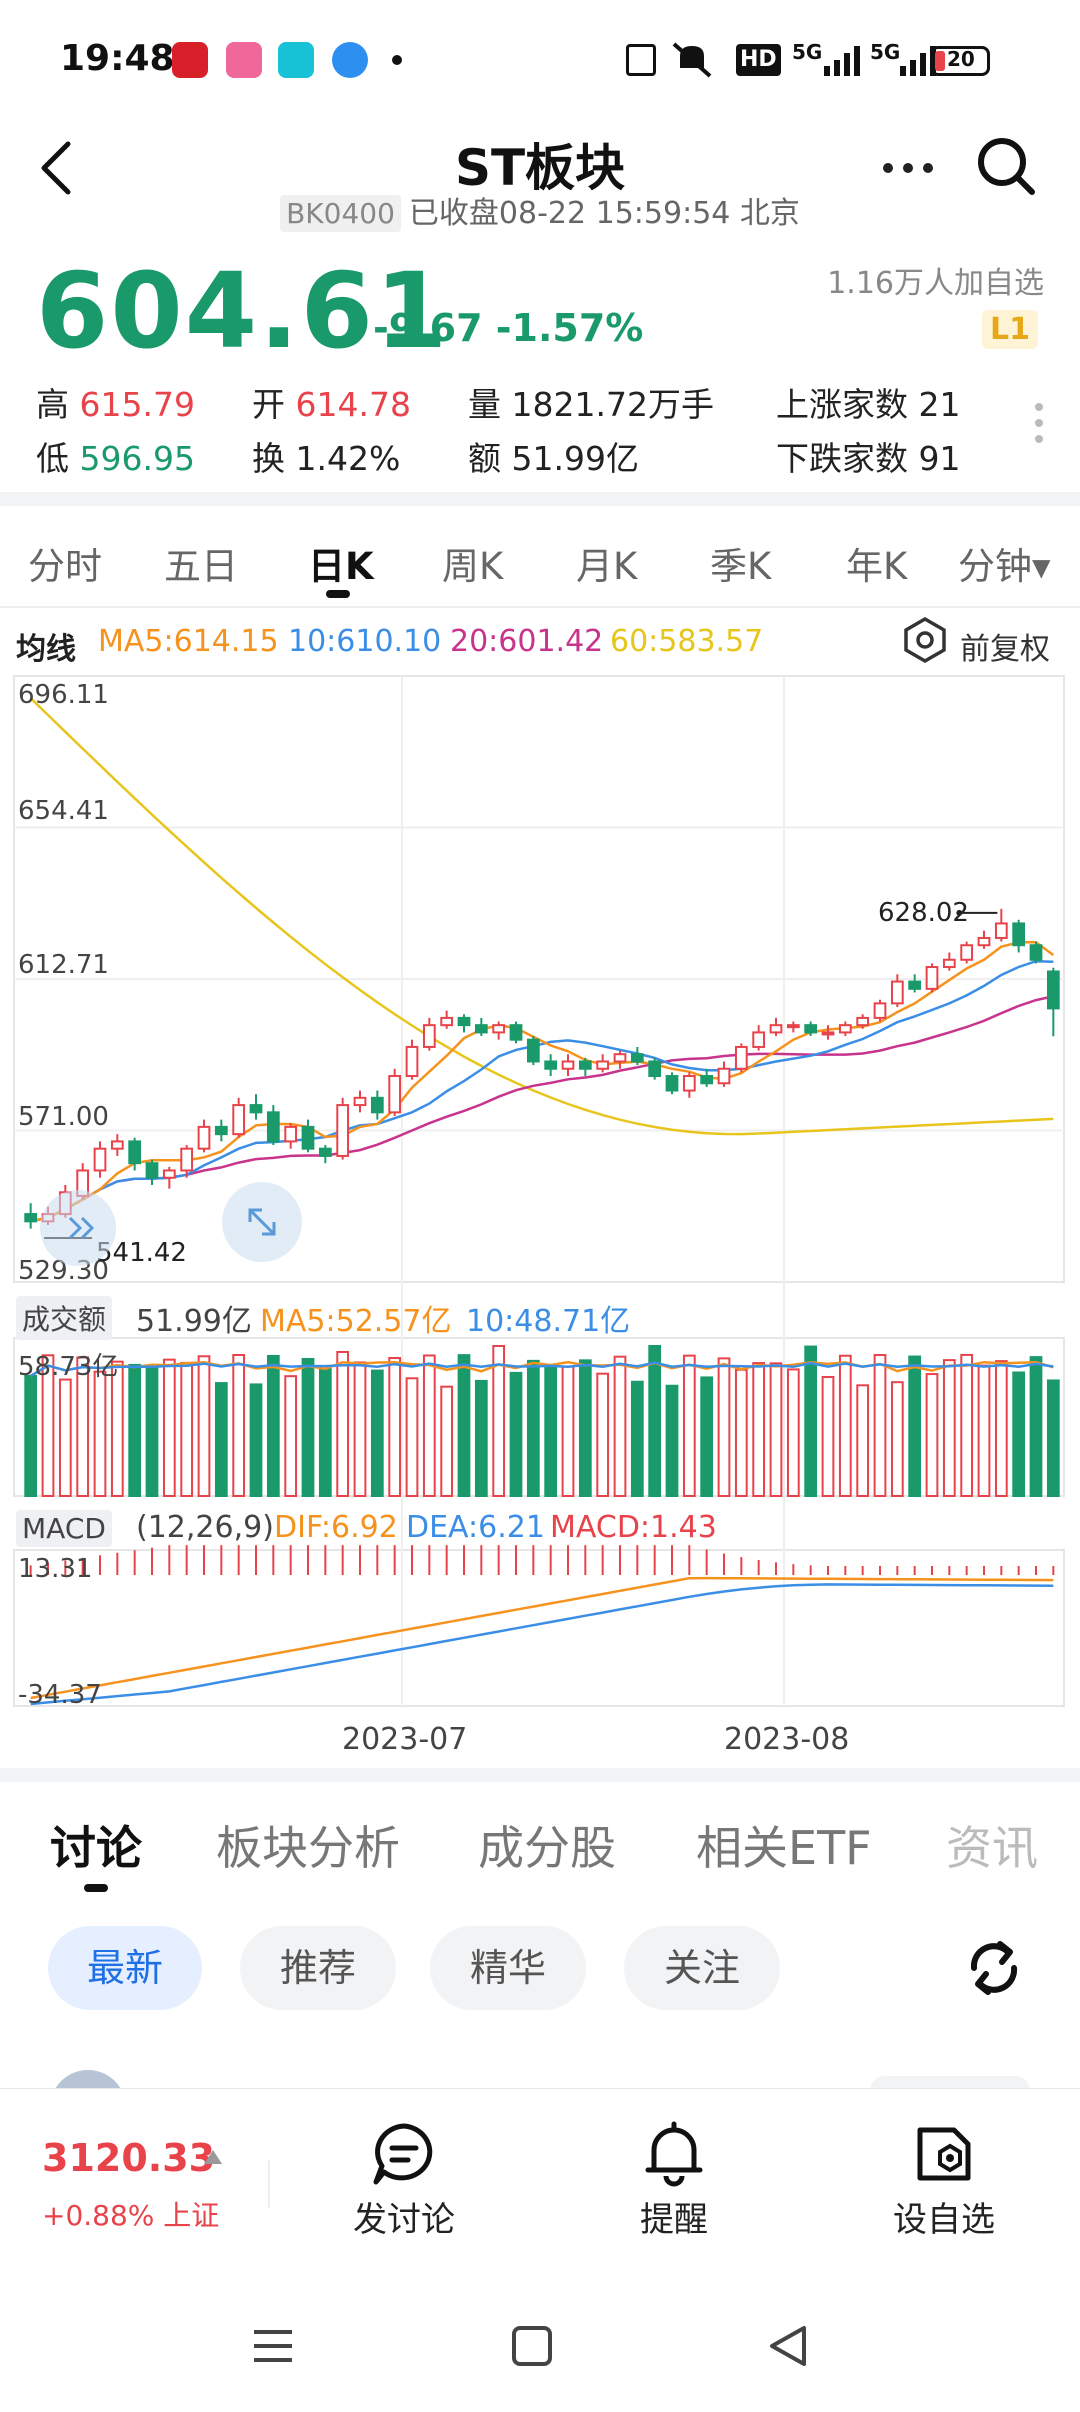 The image size is (1080, 2412). I want to click on period-tab: 年K, so click(877, 566).